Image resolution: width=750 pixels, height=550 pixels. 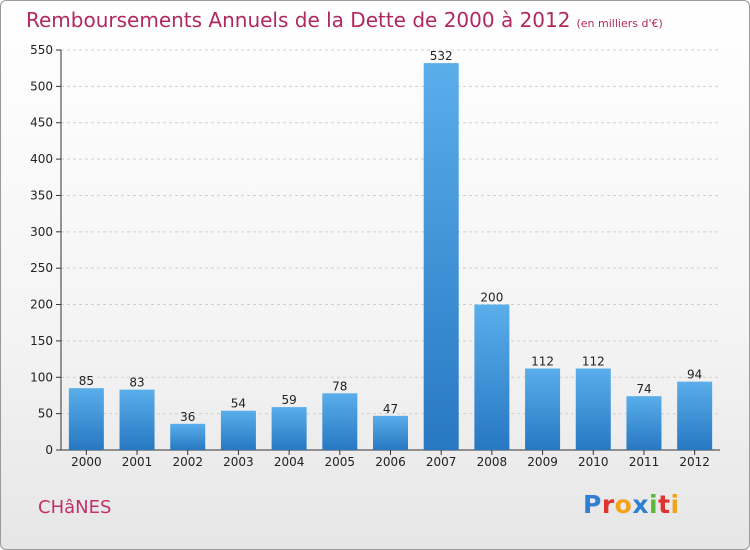 I want to click on y-tick-label: 200, so click(x=41, y=305).